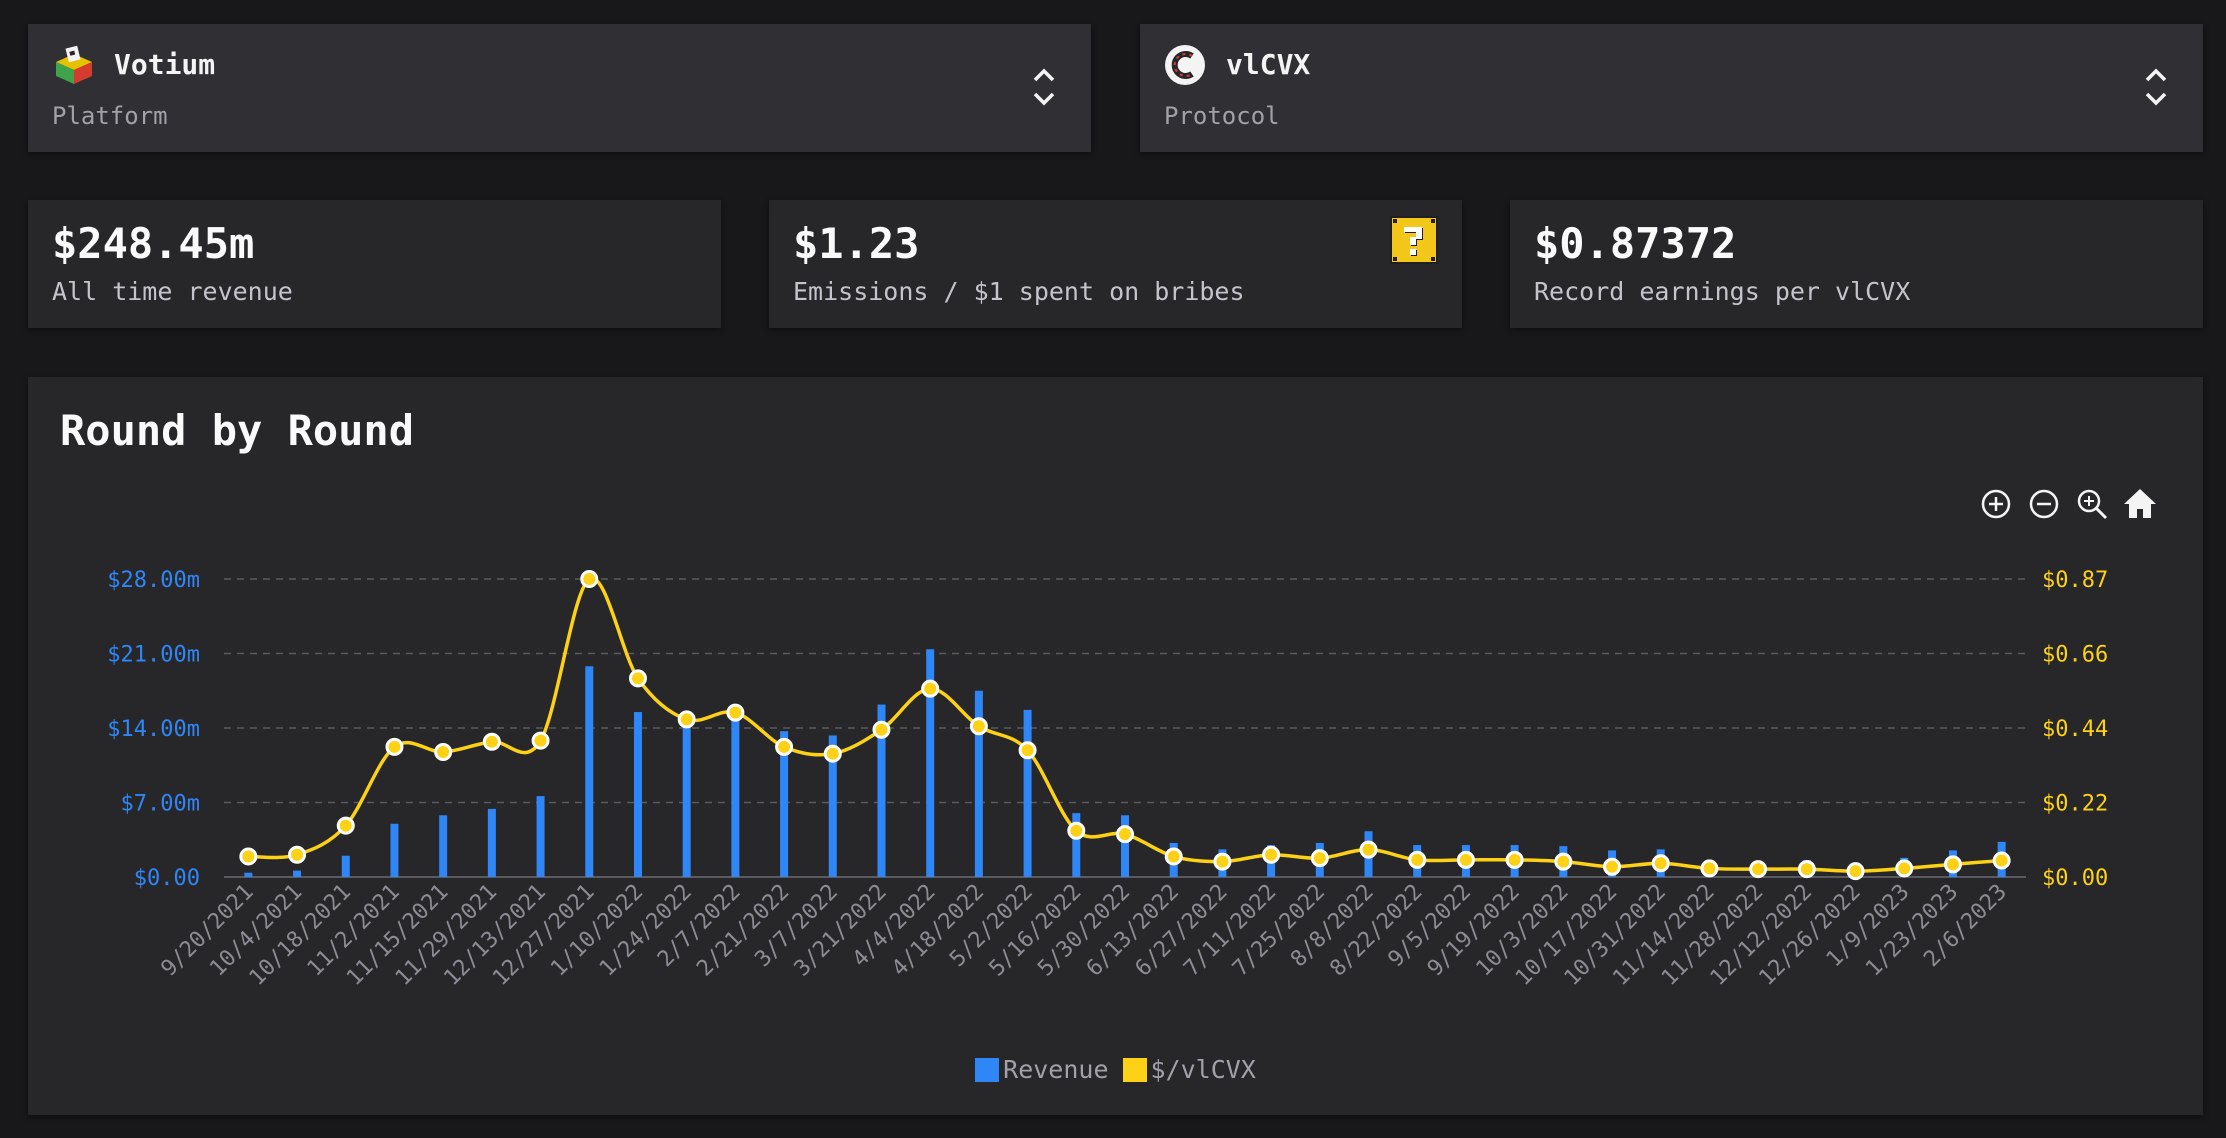 This screenshot has height=1138, width=2226. I want to click on stat-all-time-revenue: $248.45m All time revenue, so click(374, 264).